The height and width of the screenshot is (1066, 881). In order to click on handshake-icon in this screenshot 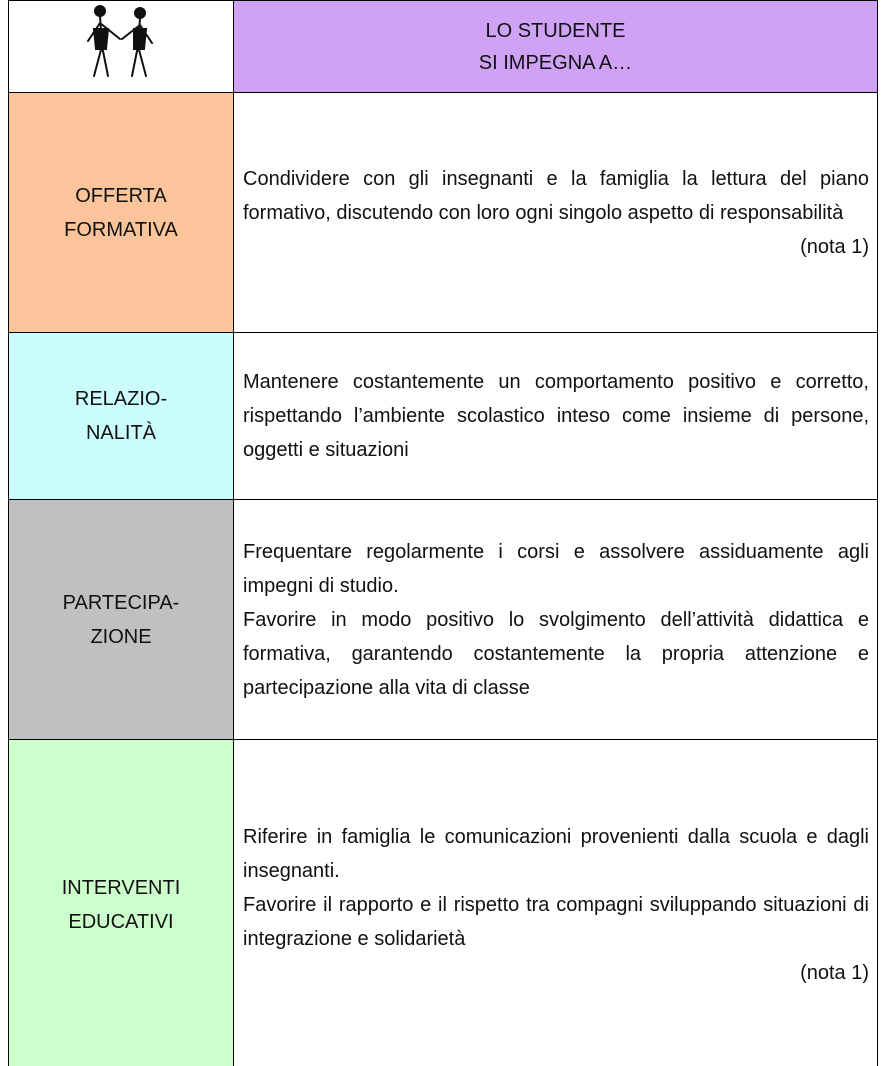, I will do `click(120, 41)`.